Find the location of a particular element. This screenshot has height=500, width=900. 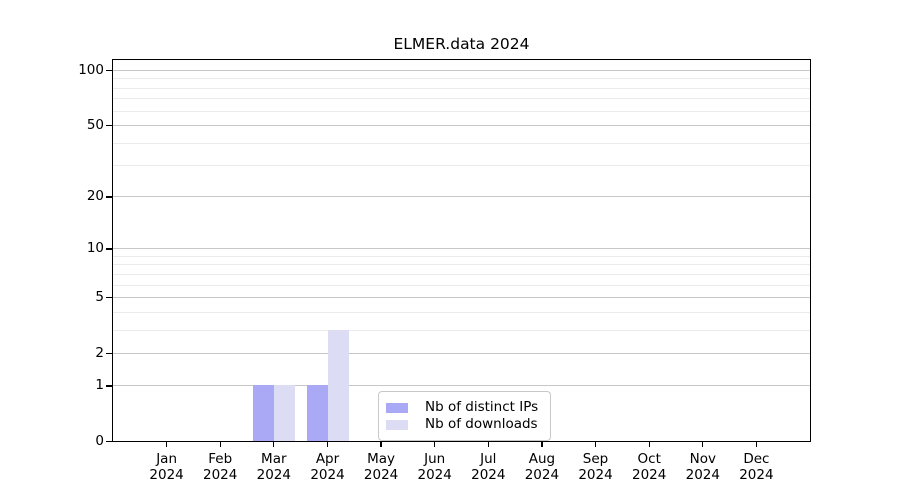

x-axis-tick-label: Aug 2024 is located at coordinates (542, 467).